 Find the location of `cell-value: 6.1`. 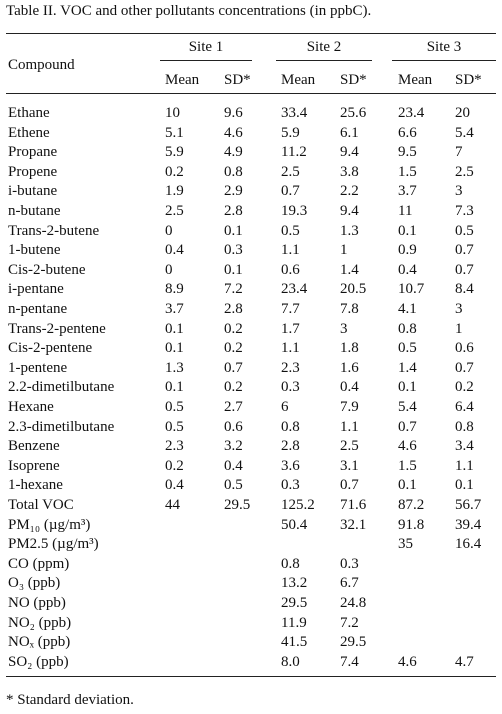

cell-value: 6.1 is located at coordinates (349, 132).